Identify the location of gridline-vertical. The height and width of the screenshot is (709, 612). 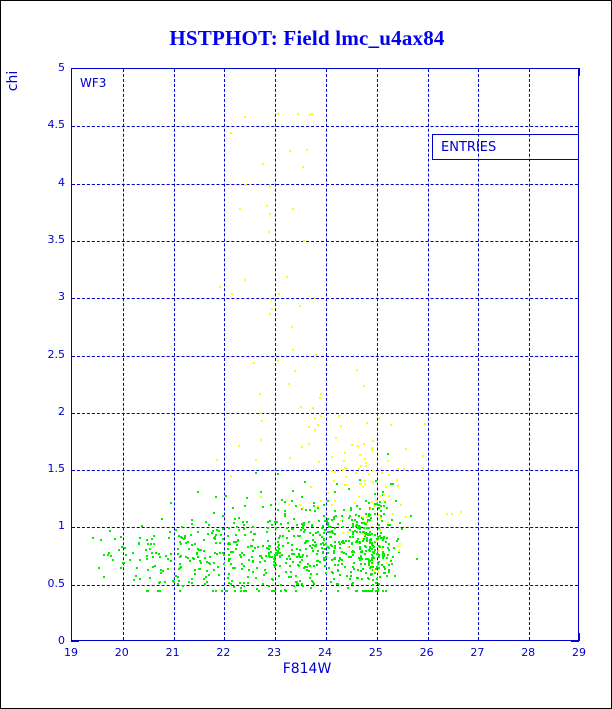
(428, 354).